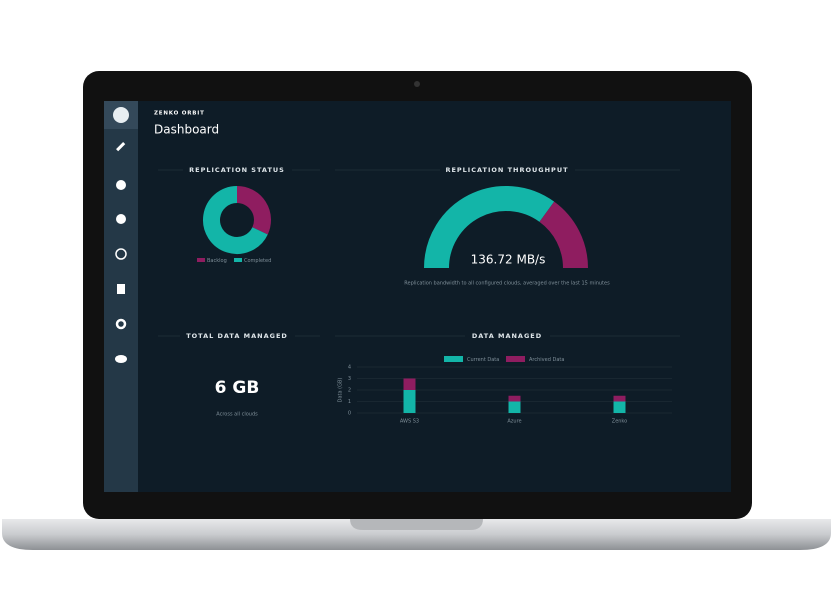 This screenshot has width=833, height=589. Describe the element at coordinates (237, 388) in the screenshot. I see `total-value: 6 GB` at that location.